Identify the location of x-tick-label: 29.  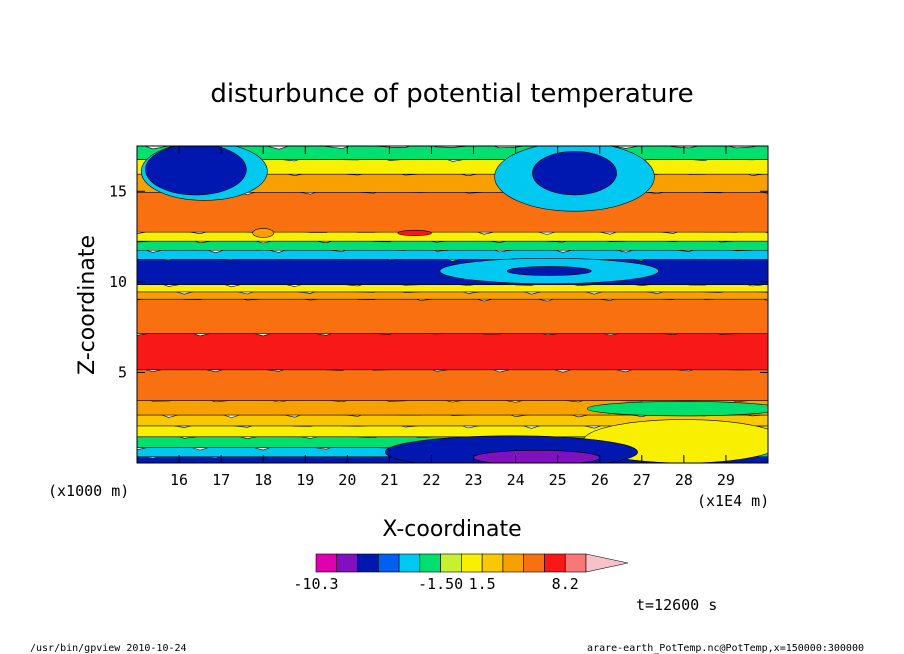
(726, 480).